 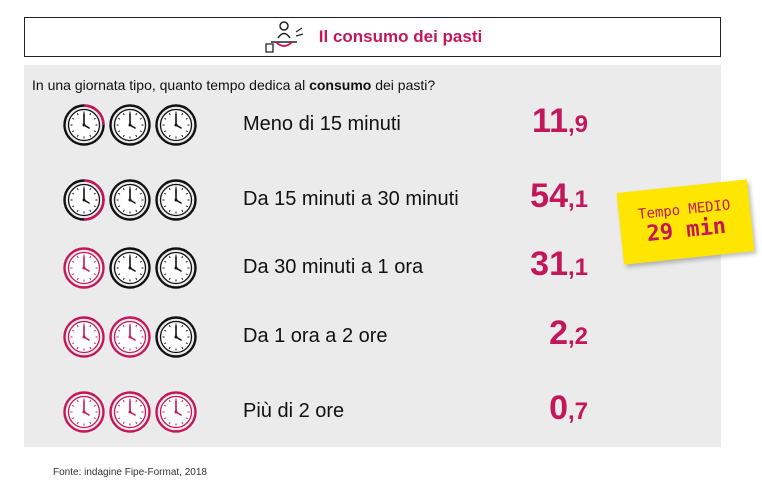 I want to click on answer-label: Da 15 minuti a 30 minuti, so click(x=351, y=199).